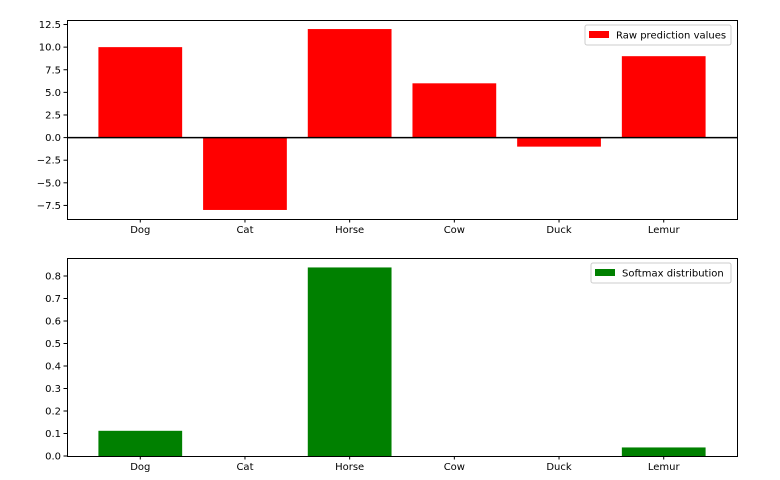  What do you see at coordinates (559, 142) in the screenshot?
I see `bar-duck` at bounding box center [559, 142].